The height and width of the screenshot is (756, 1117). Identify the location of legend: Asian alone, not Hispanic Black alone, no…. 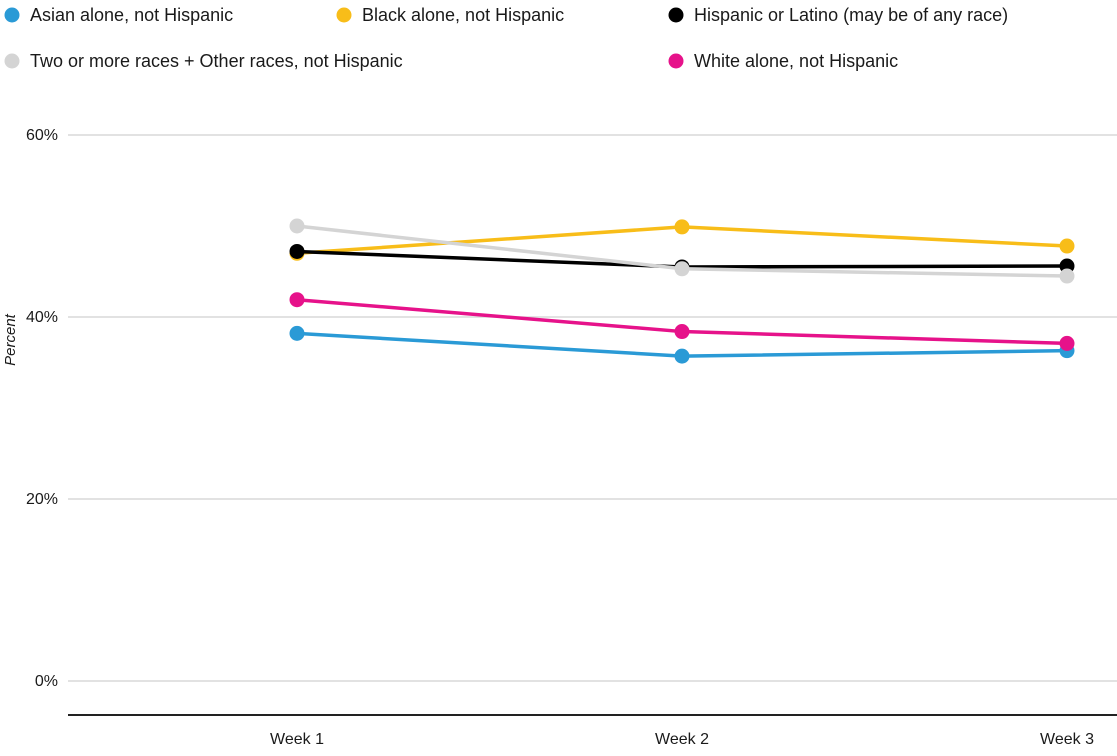
(506, 38).